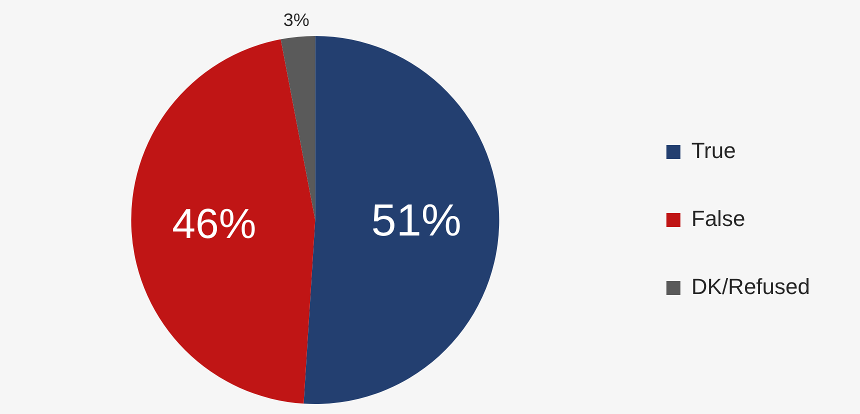 Image resolution: width=860 pixels, height=414 pixels. I want to click on data-label: 46%, so click(214, 223).